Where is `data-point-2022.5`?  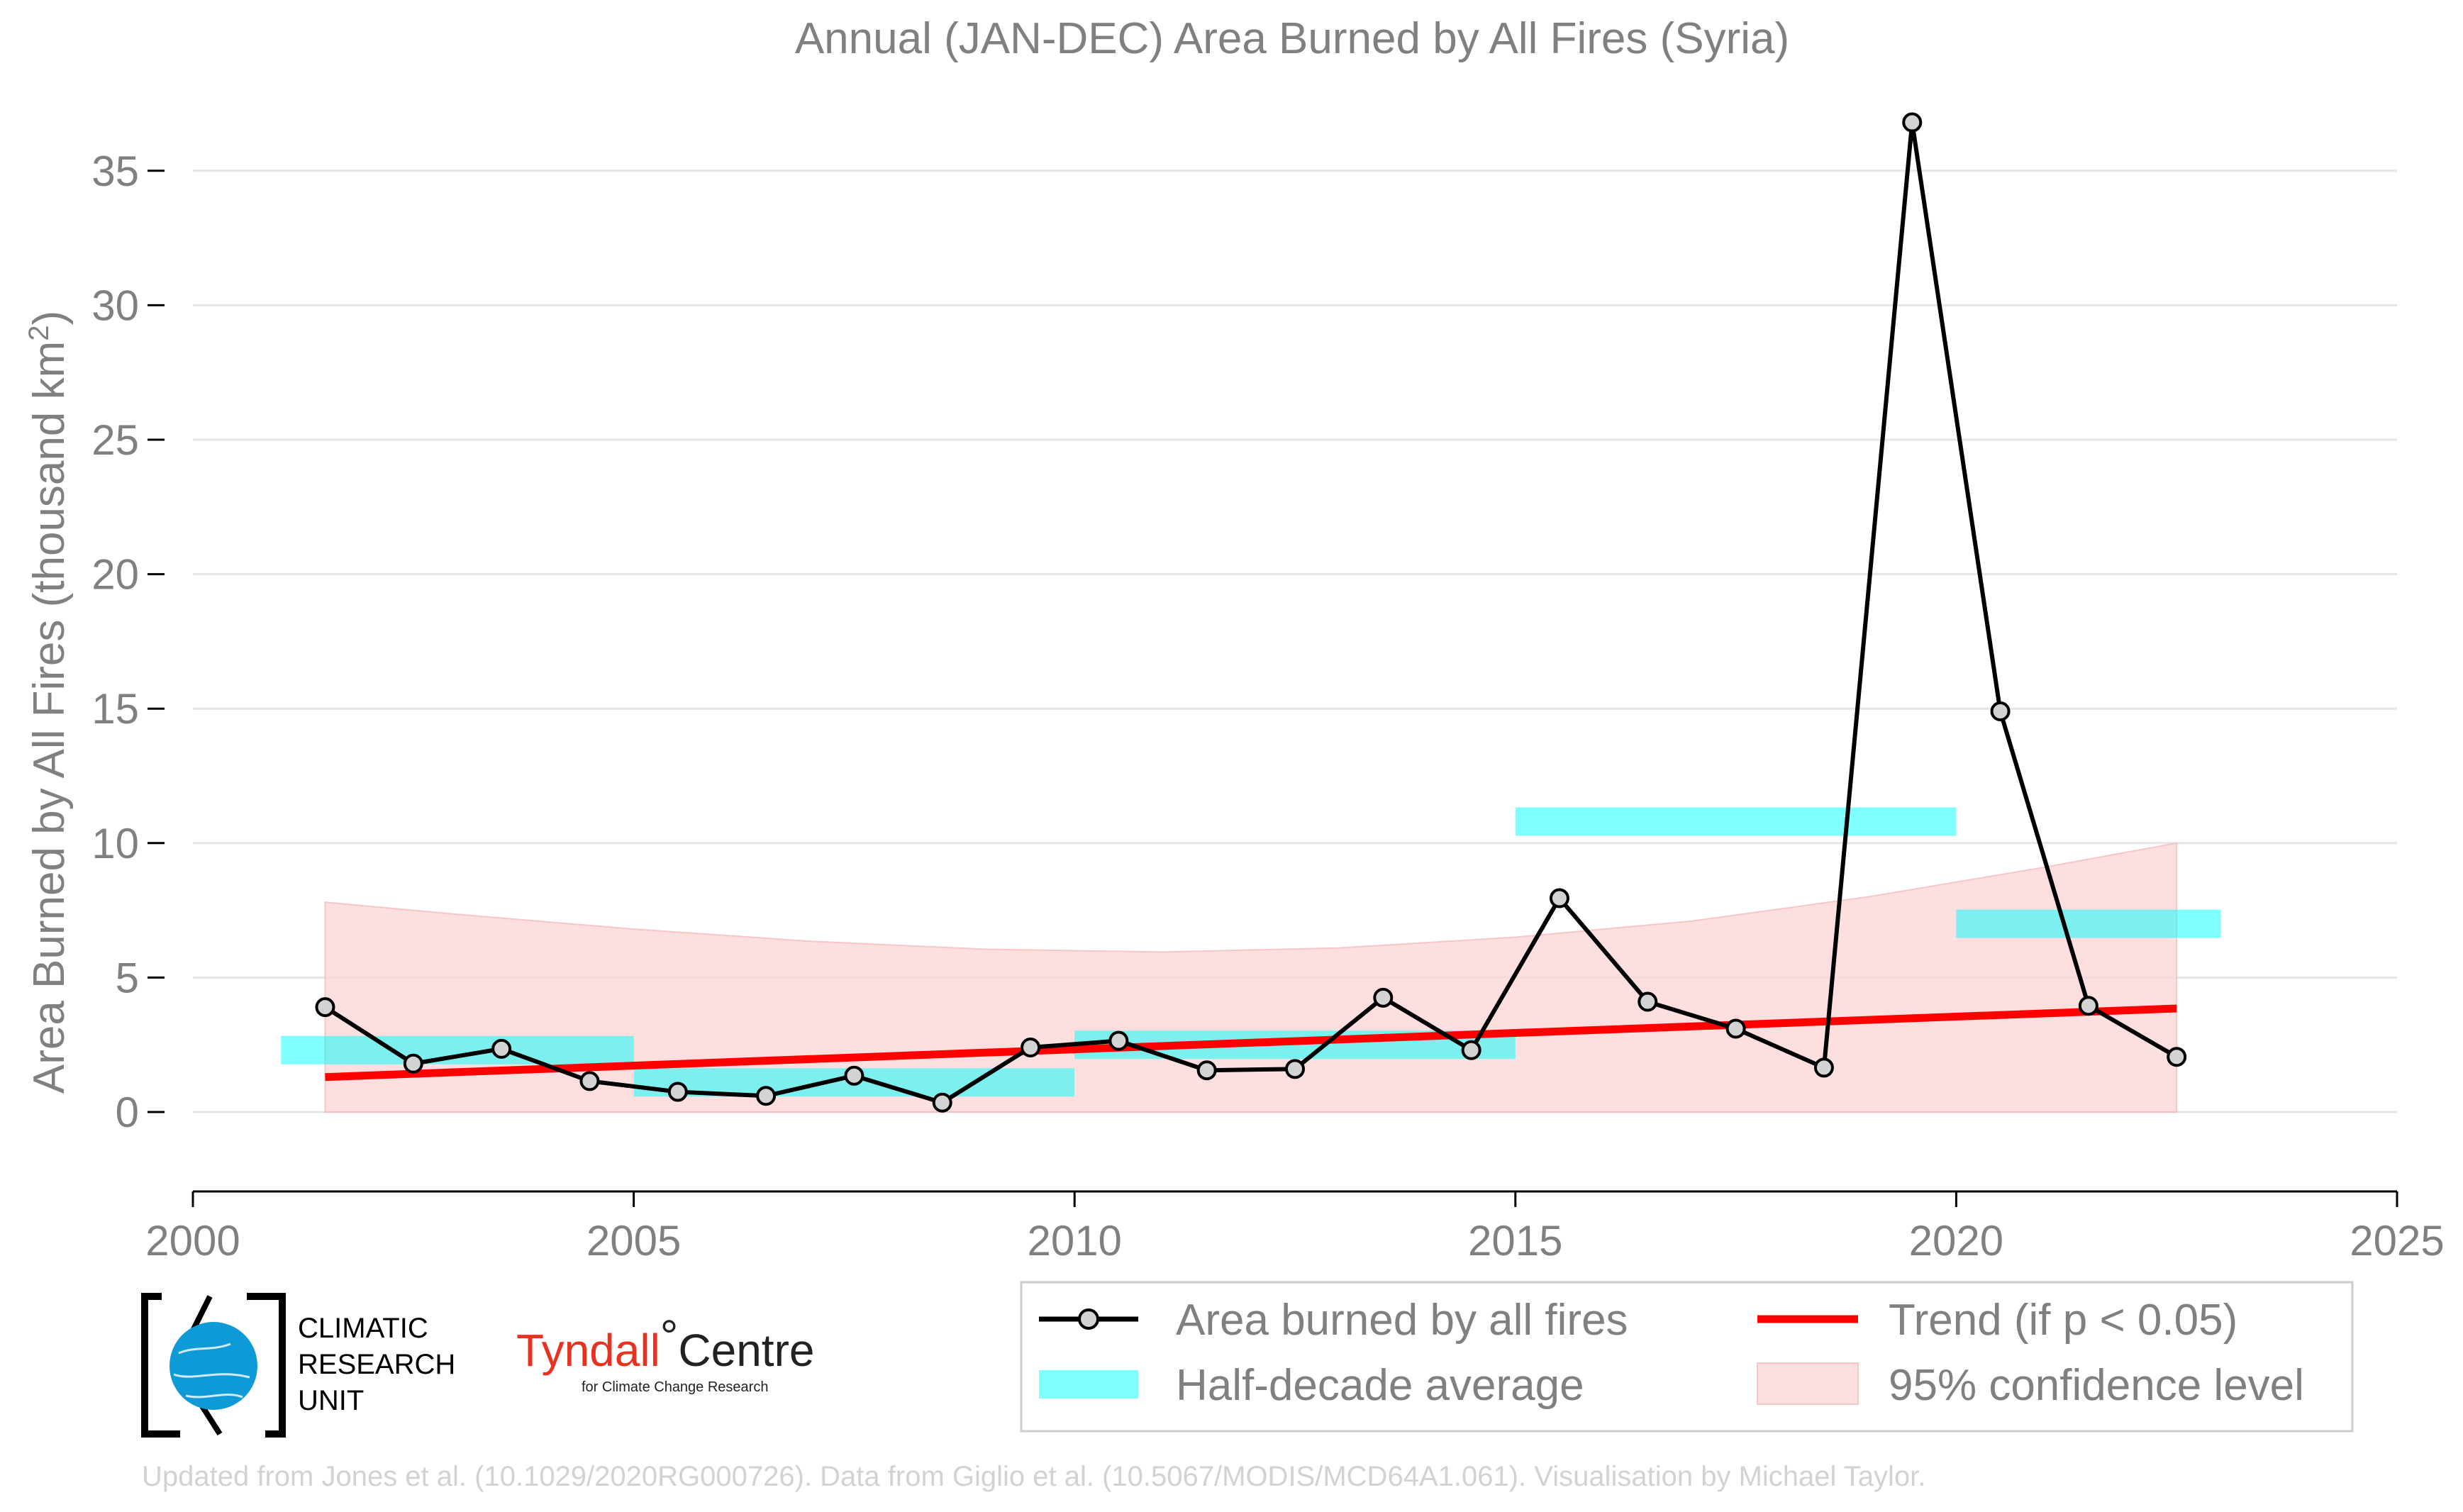 data-point-2022.5 is located at coordinates (2177, 1057).